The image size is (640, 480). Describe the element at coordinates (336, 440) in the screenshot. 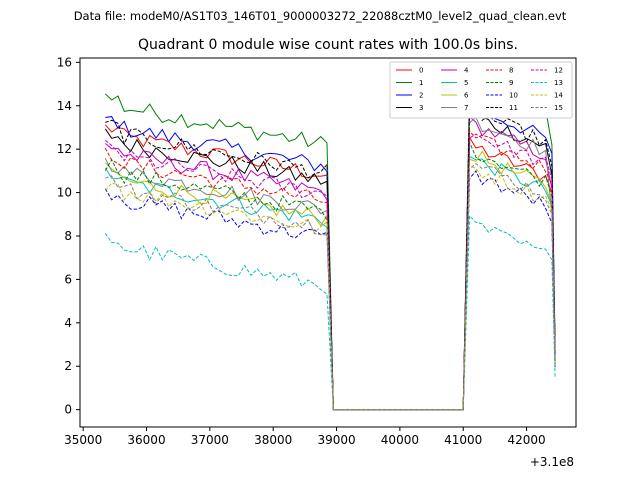

I see `x-tick-label: 39000` at that location.